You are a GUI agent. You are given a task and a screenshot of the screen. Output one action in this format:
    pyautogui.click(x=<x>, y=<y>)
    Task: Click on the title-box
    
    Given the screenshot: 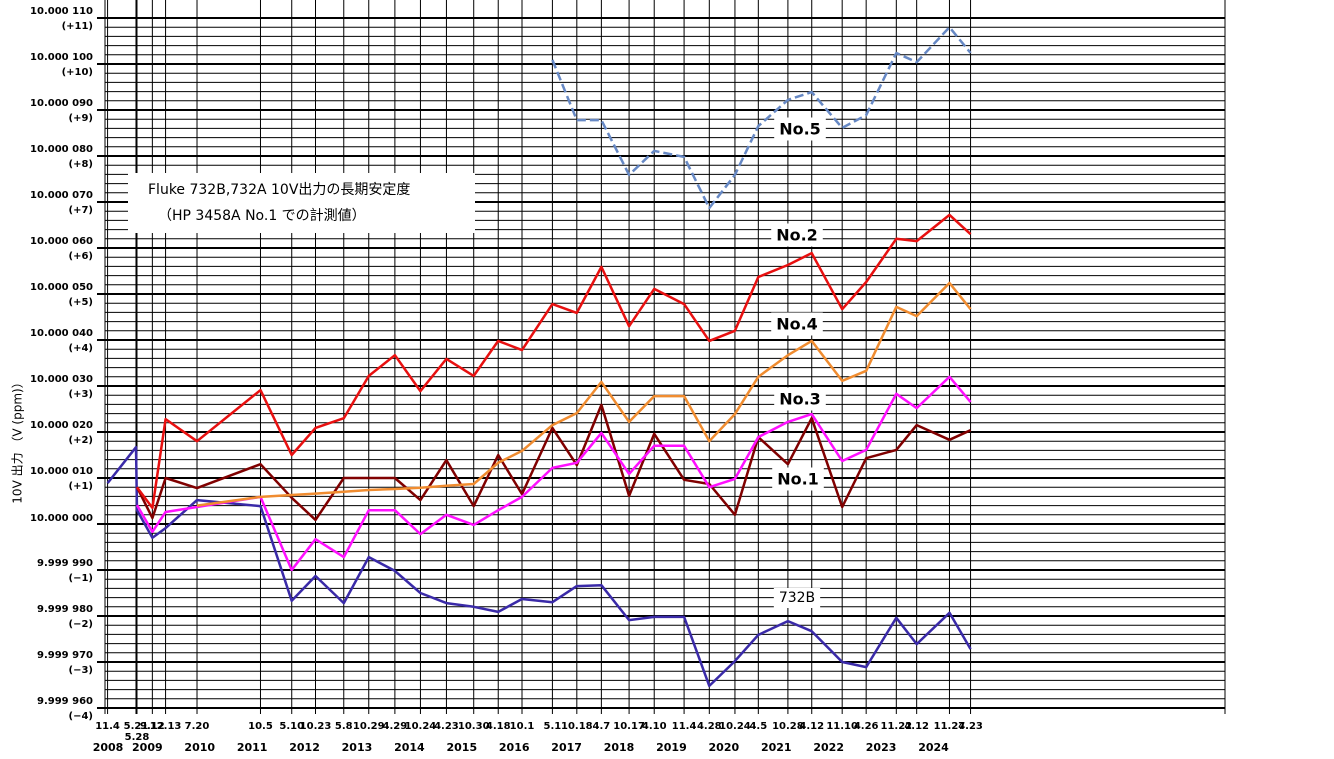 What is the action you would take?
    pyautogui.click(x=301, y=203)
    